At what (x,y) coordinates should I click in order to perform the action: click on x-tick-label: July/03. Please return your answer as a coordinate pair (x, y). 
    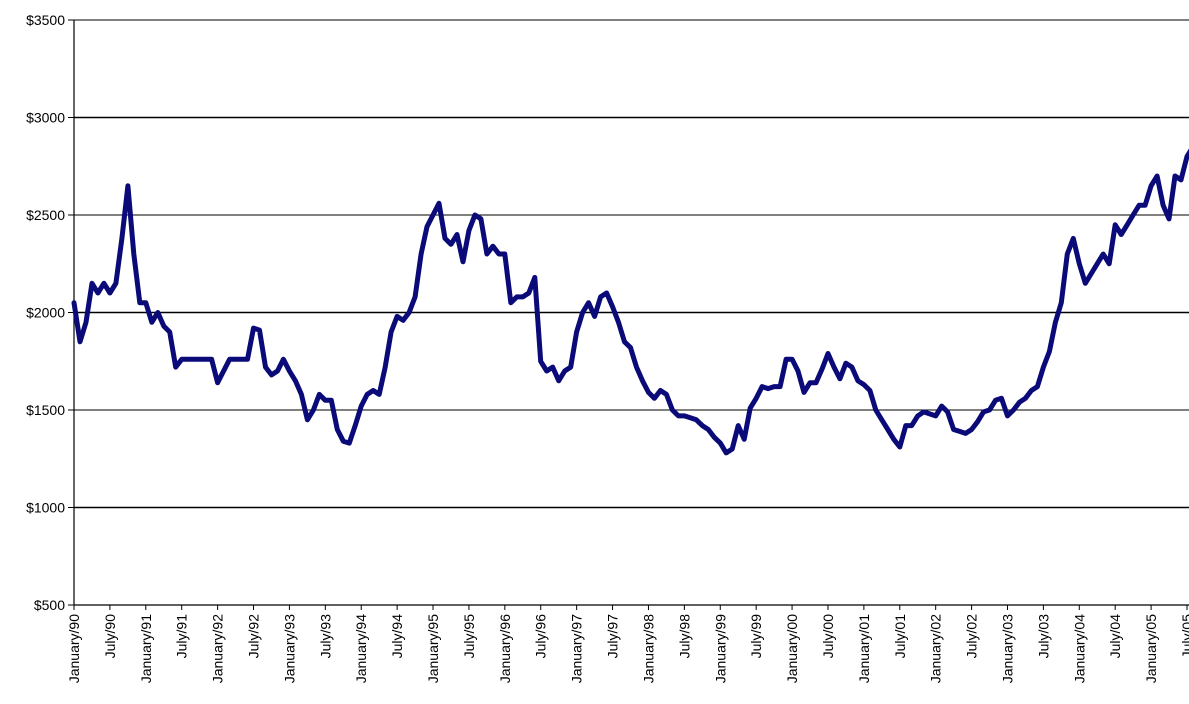
    Looking at the image, I should click on (1043, 636).